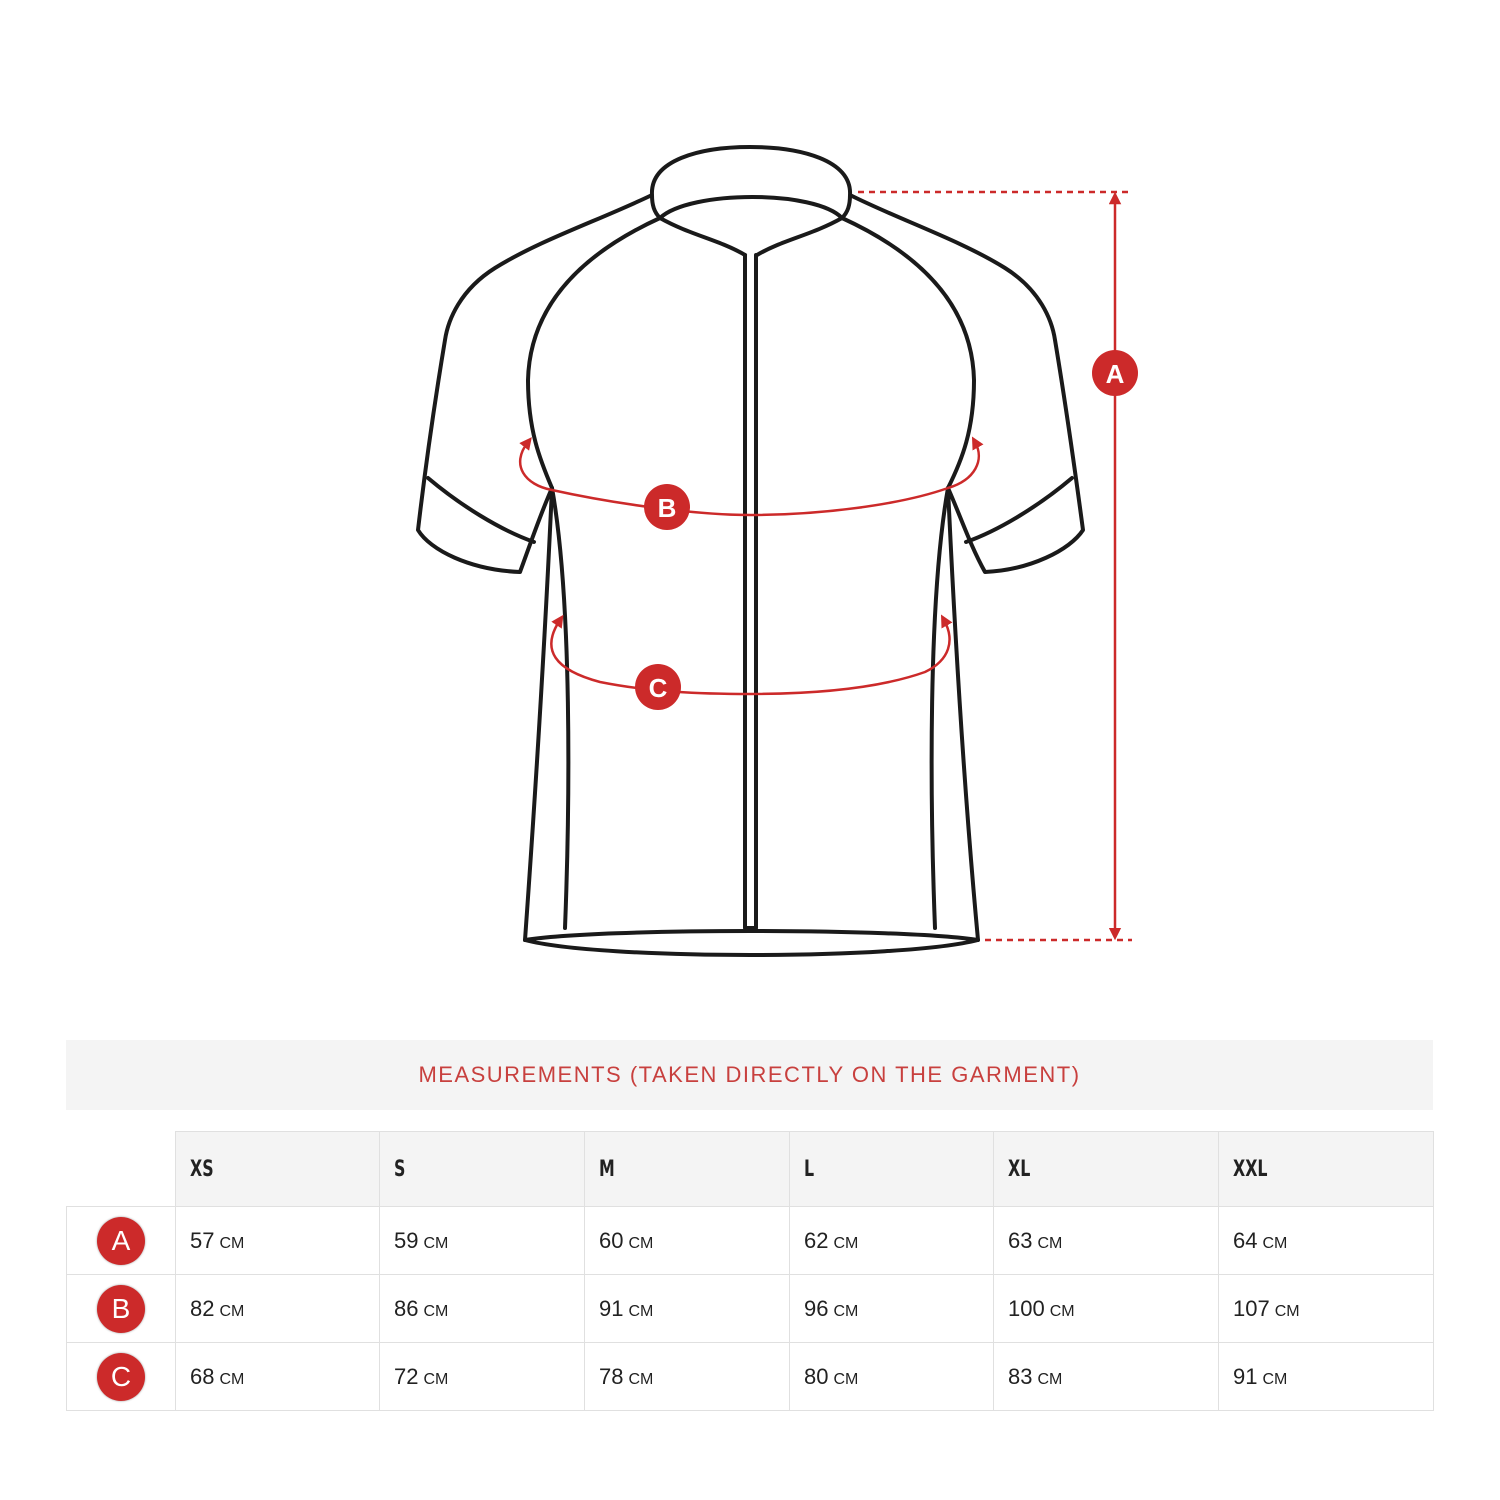 The width and height of the screenshot is (1500, 1500). Describe the element at coordinates (482, 1308) in the screenshot. I see `measurement-cell: 86 CM` at that location.